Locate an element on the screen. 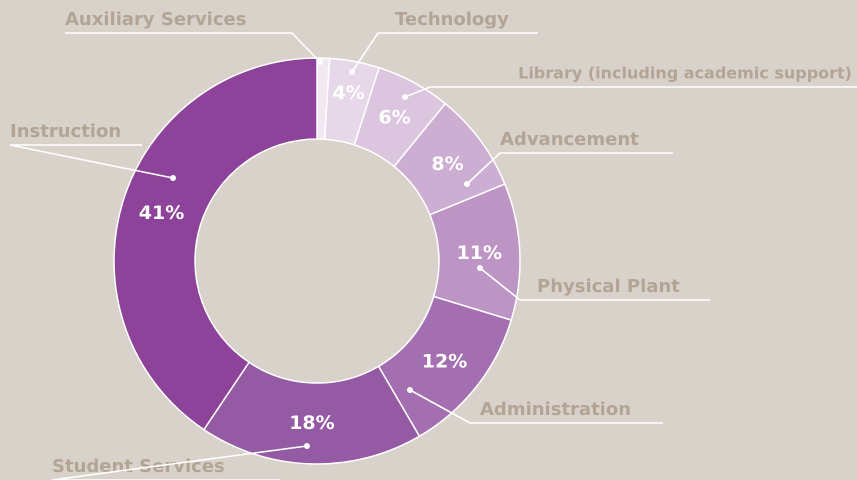  category-label: Student Services is located at coordinates (138, 466).